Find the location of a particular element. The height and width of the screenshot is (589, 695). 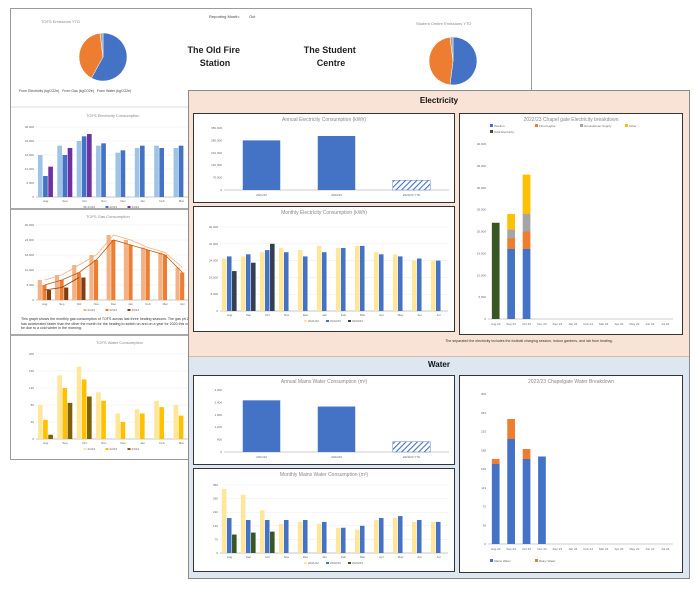

y-tick-label: 75 is located at coordinates (485, 507).